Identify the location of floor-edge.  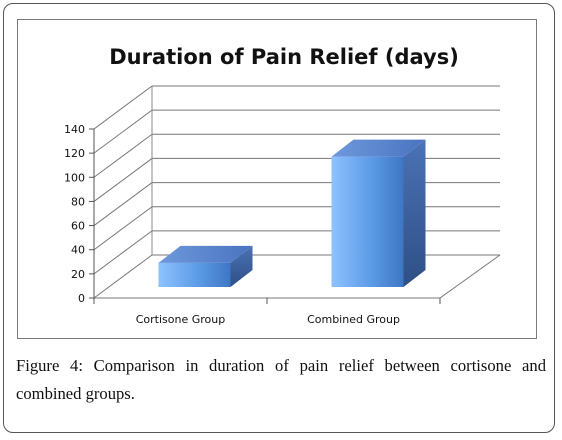
(297, 276).